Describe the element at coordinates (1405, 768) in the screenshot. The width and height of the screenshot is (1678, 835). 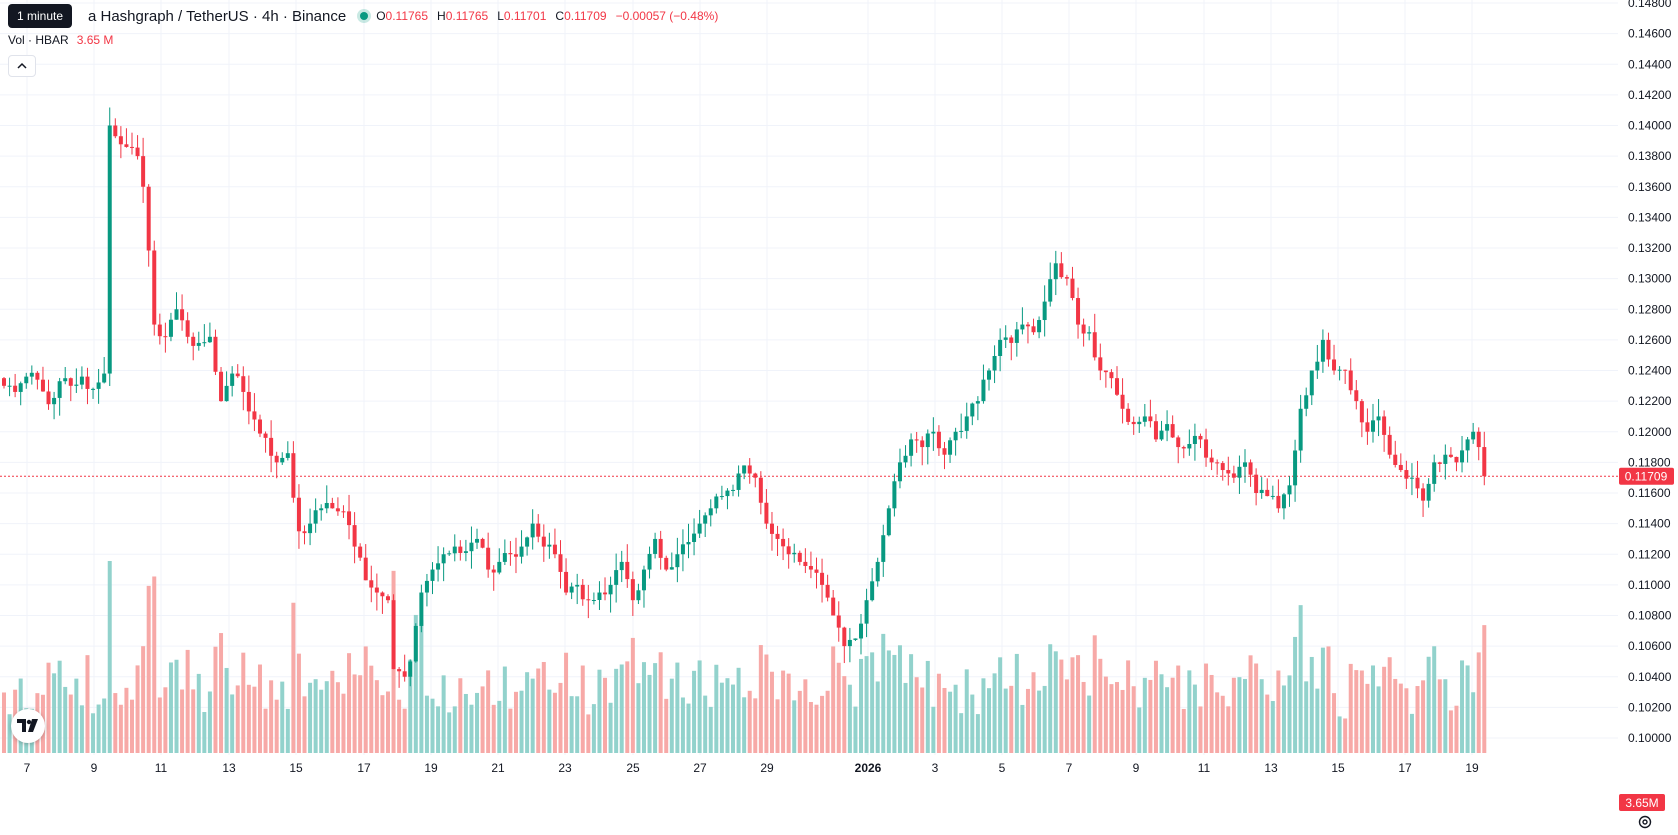
I see `time-tick-label: 17` at that location.